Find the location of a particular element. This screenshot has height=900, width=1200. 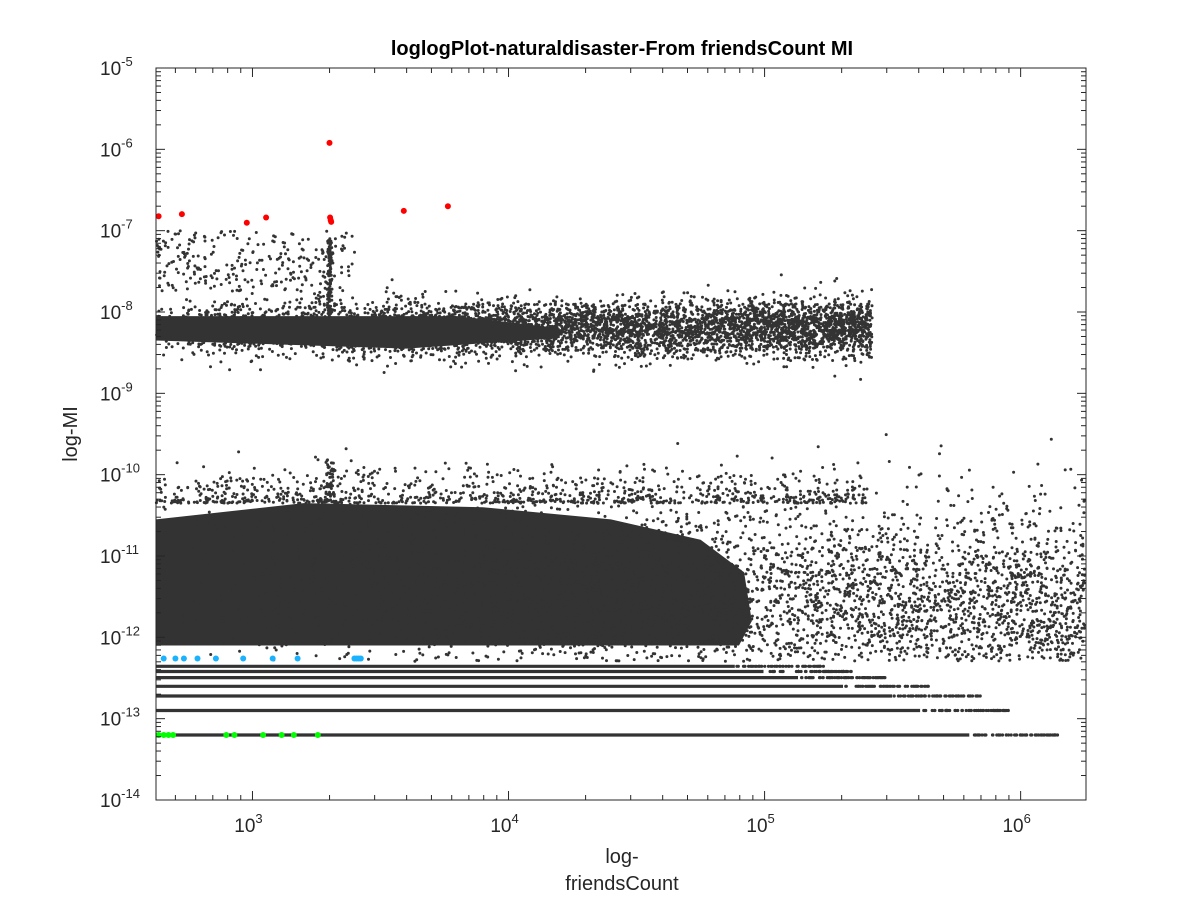

x-tick-label: 10⁶ is located at coordinates (1016, 824).